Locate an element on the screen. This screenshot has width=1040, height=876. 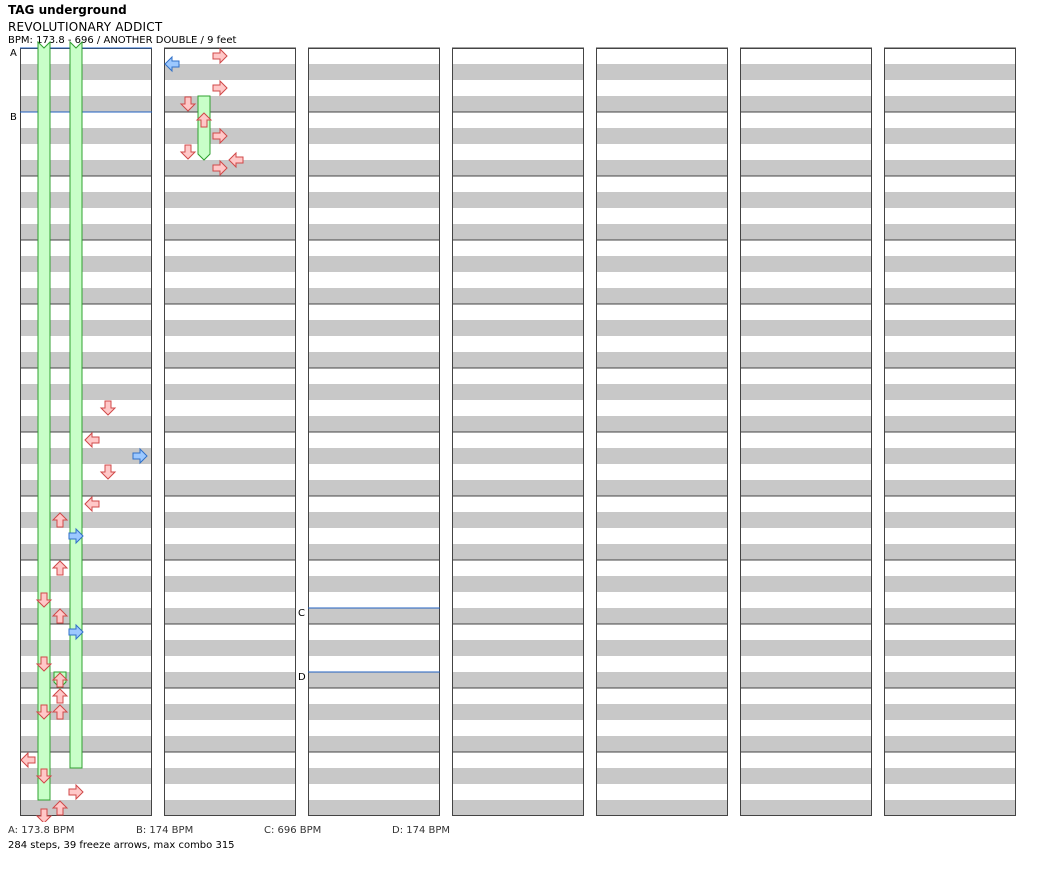
bpm-marker-label: C is located at coordinates (301, 613).